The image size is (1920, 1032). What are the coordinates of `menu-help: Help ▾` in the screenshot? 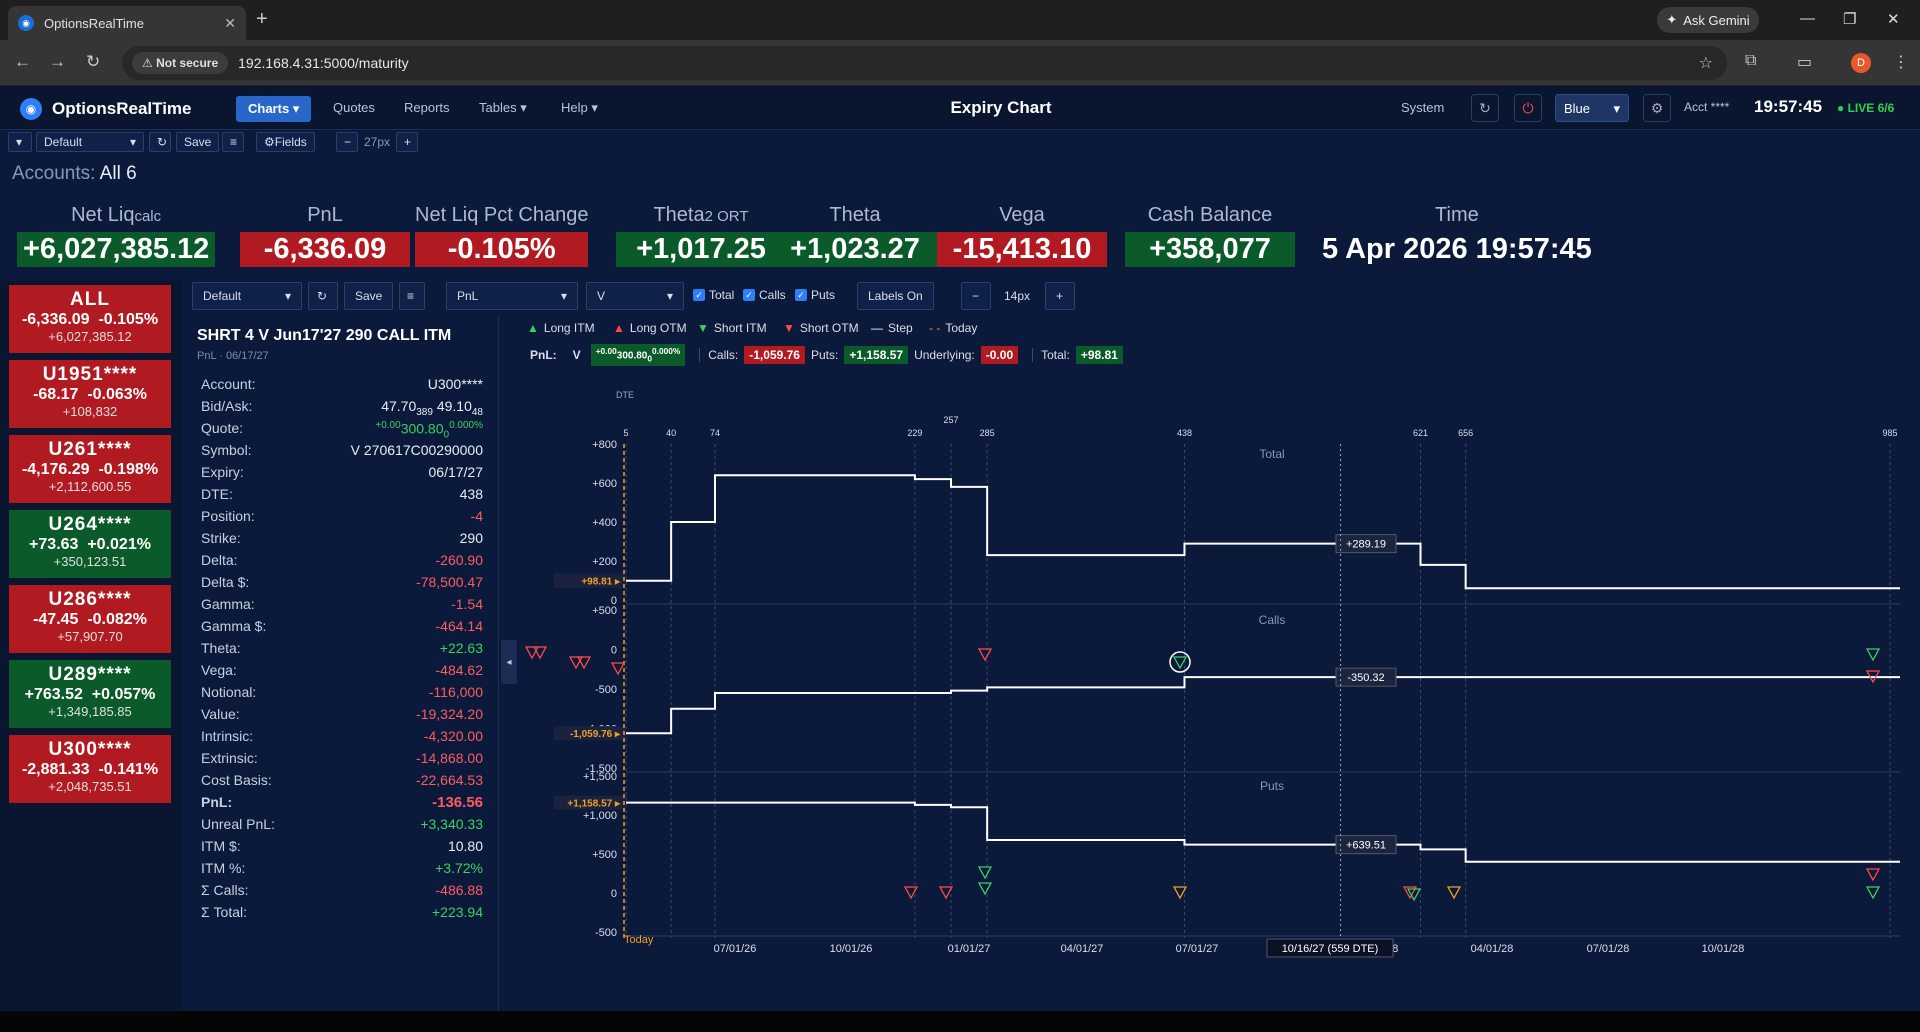 It's located at (579, 107).